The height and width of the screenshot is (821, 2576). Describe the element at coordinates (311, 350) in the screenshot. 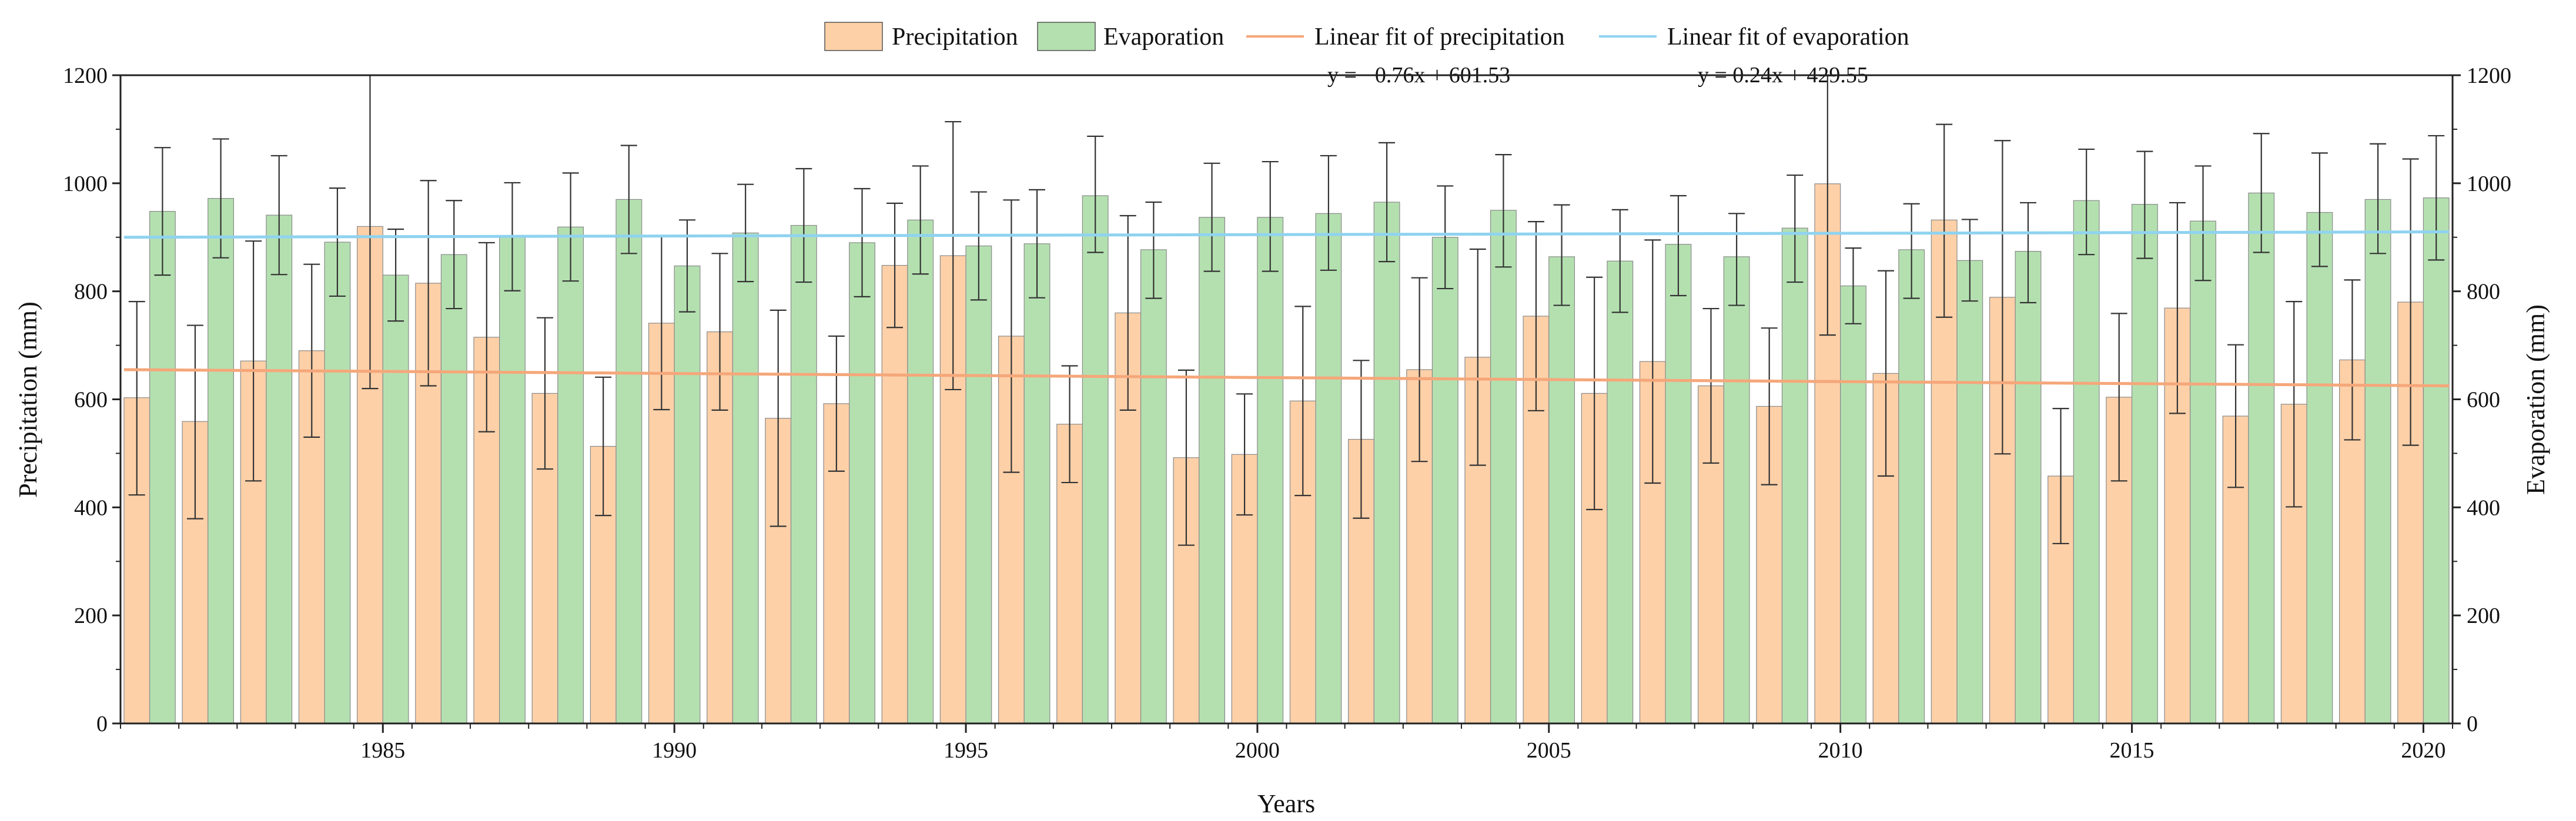

I see `precipitation-error-bar-1984` at that location.